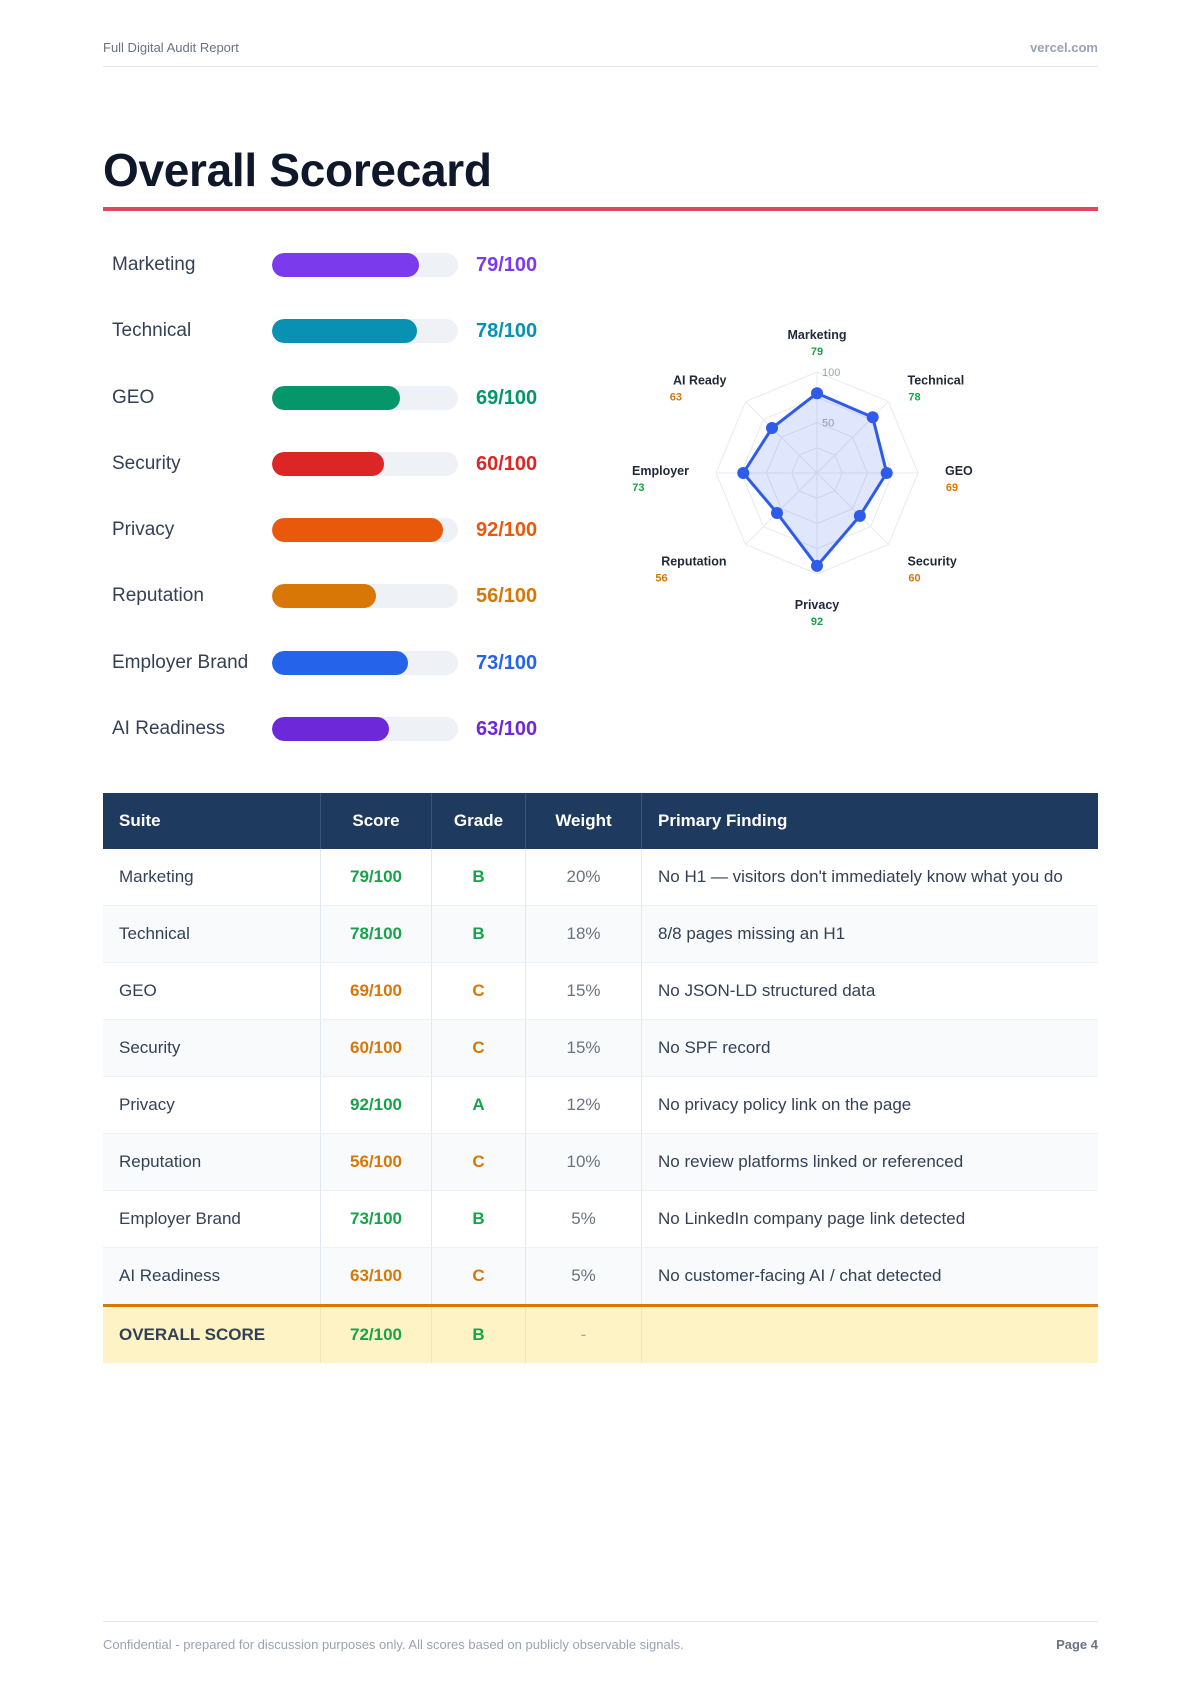  Describe the element at coordinates (507, 265) in the screenshot. I see `score-value: 79/100` at that location.